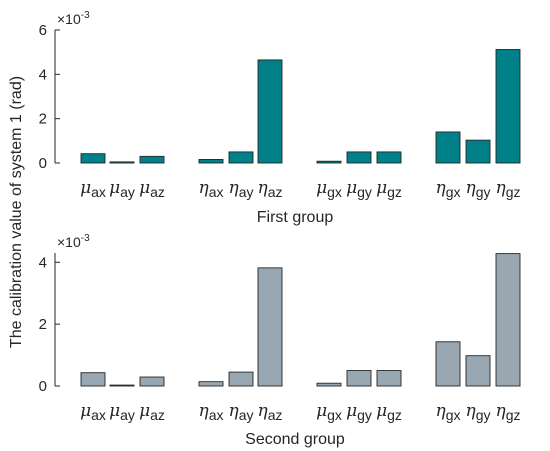 The width and height of the screenshot is (550, 451). Describe the element at coordinates (295, 217) in the screenshot. I see `x-axis-label: First group` at that location.